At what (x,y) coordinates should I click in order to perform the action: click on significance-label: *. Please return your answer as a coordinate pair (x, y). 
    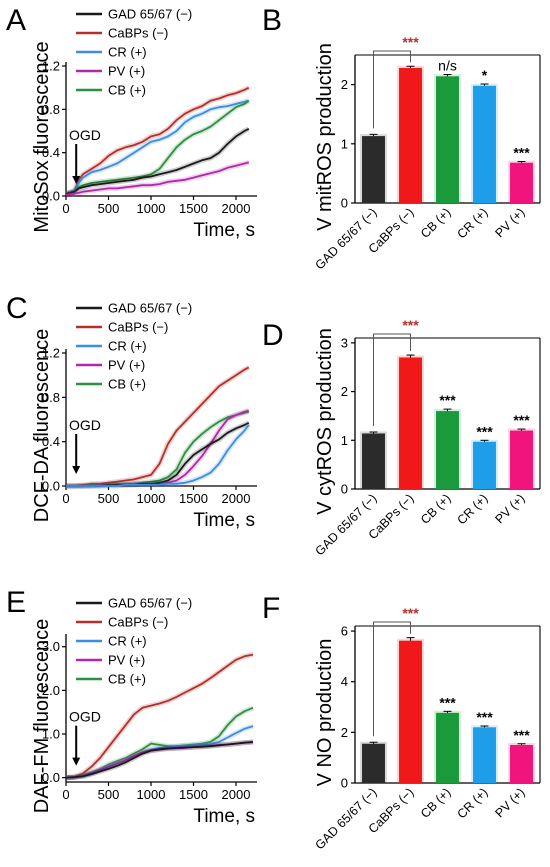
    Looking at the image, I should click on (485, 75).